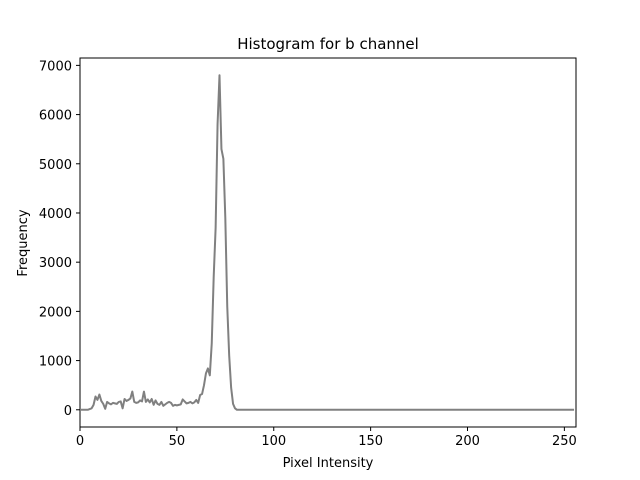 The width and height of the screenshot is (640, 480). Describe the element at coordinates (55, 263) in the screenshot. I see `y-tick-label: 3000` at that location.